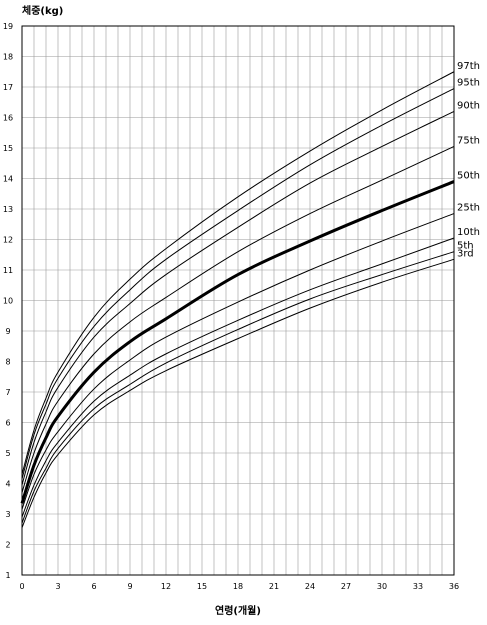 The width and height of the screenshot is (487, 625). Describe the element at coordinates (21, 586) in the screenshot. I see `x-tick-label: 0` at that location.